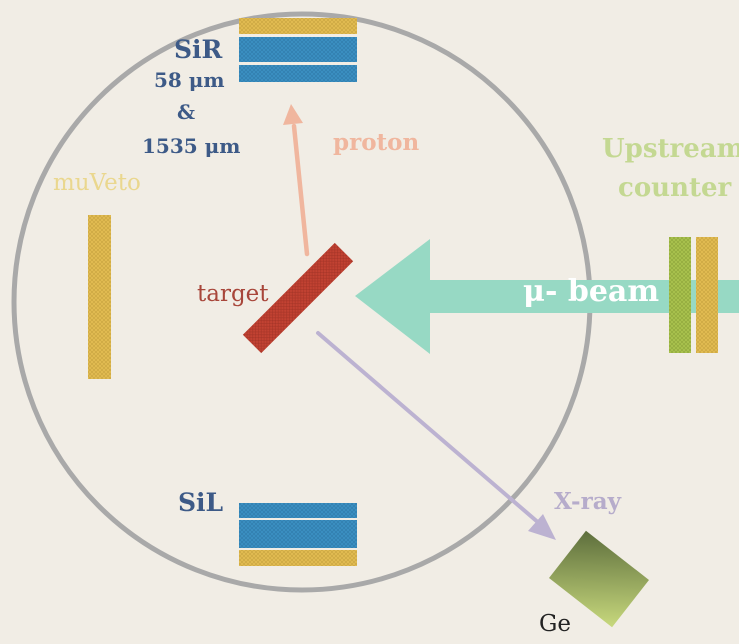 This screenshot has height=644, width=739. I want to click on sir-thick-layer, so click(298, 73).